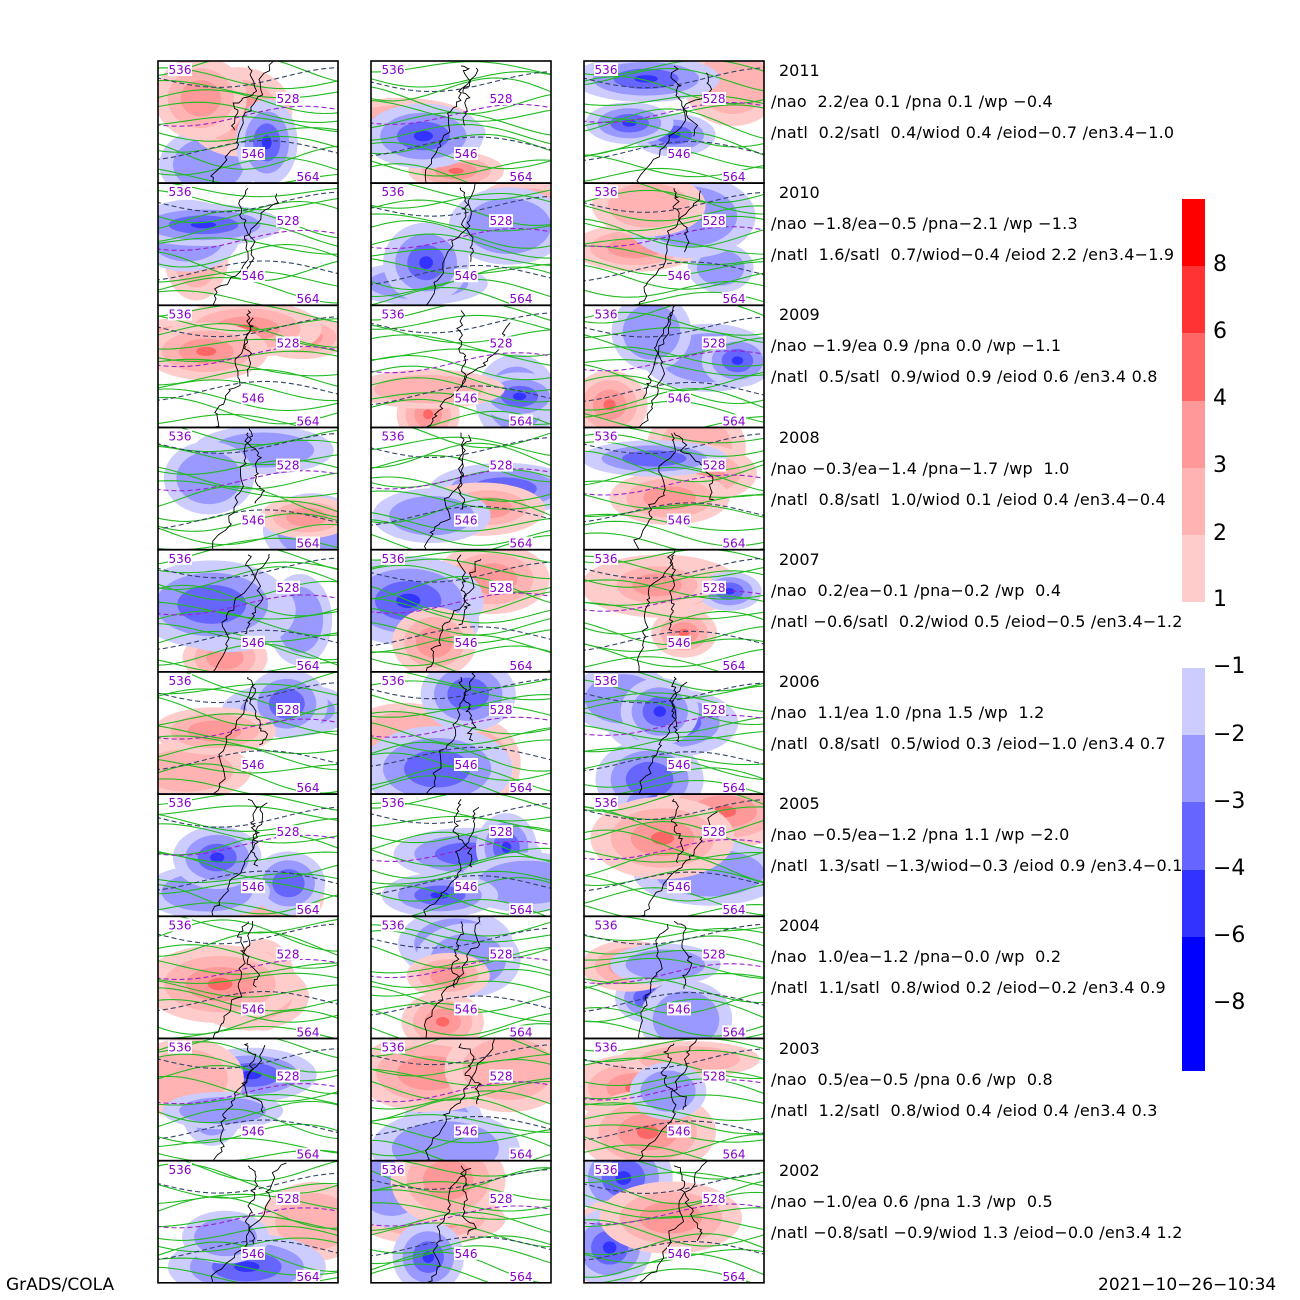  Describe the element at coordinates (1193, 769) in the screenshot. I see `colorbar-negative-segment` at that location.